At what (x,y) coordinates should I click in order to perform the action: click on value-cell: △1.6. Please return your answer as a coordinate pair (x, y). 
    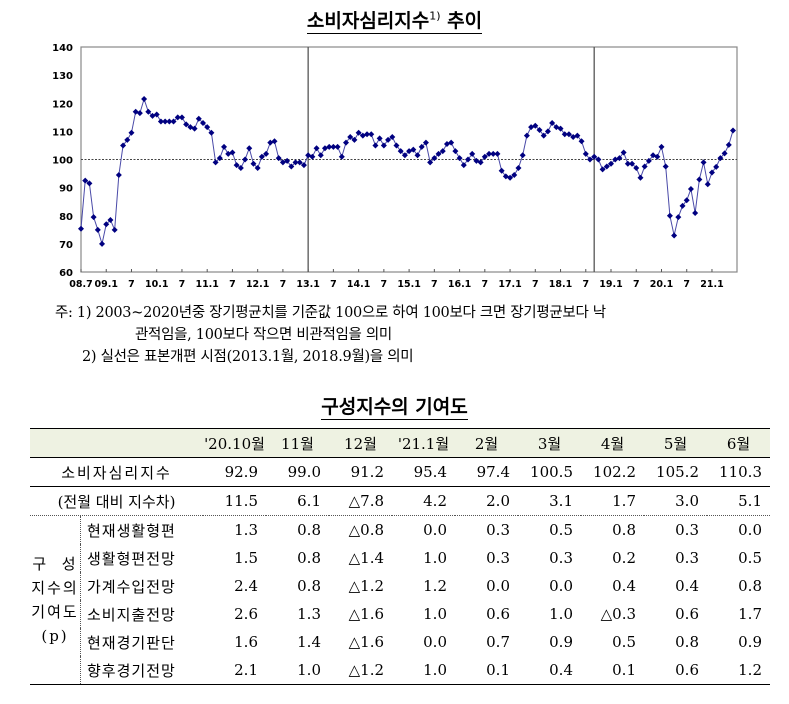
    Looking at the image, I should click on (366, 614).